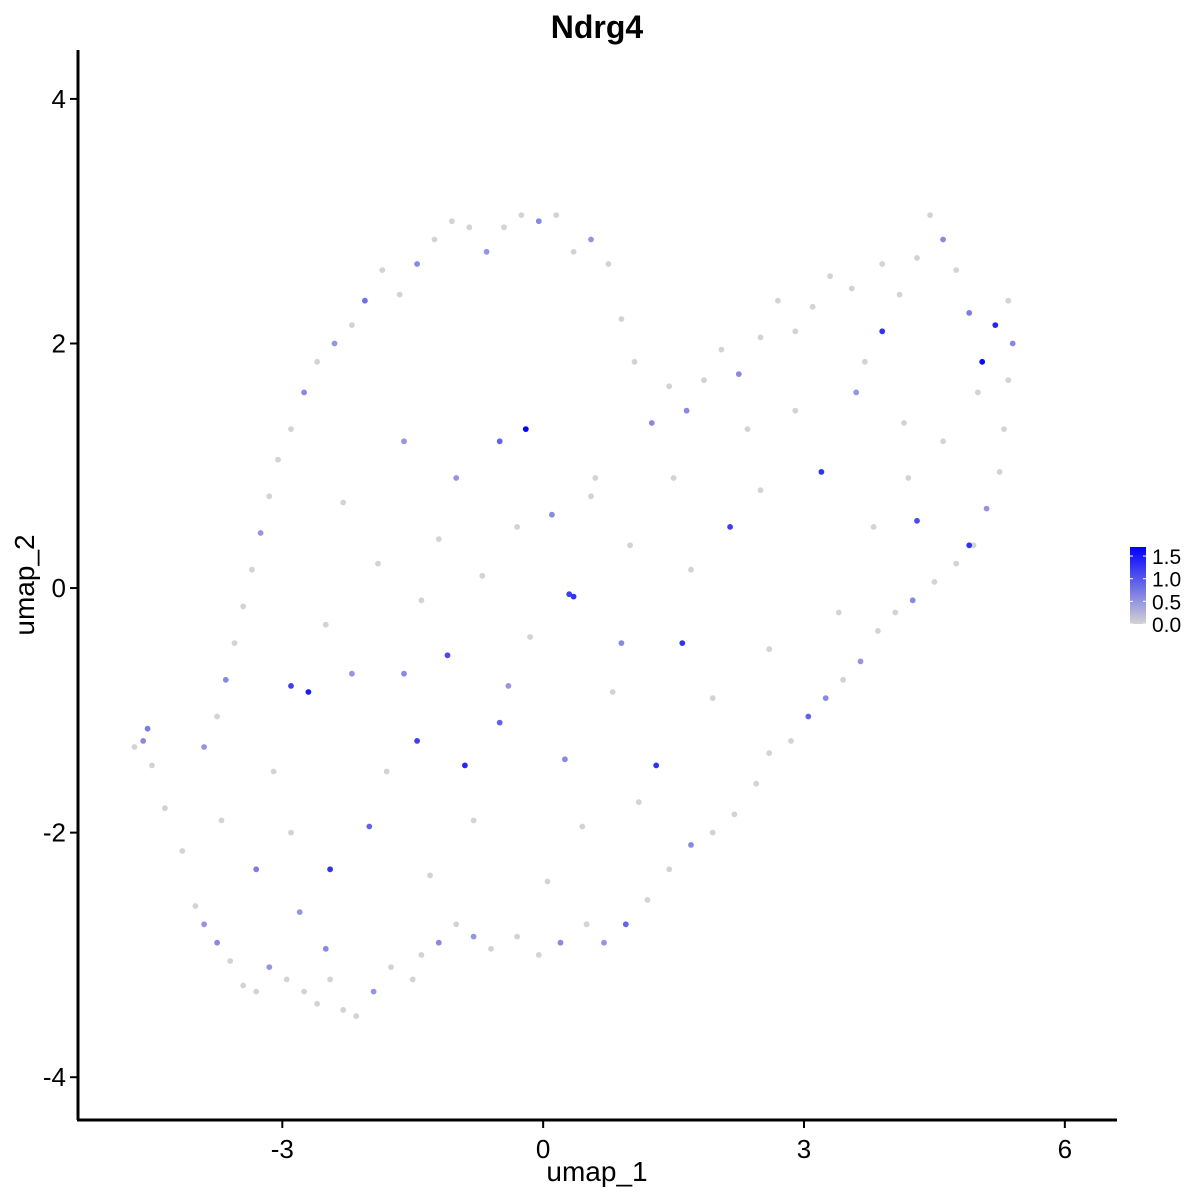 The height and width of the screenshot is (1200, 1200). I want to click on legend-colorbar, so click(1138, 585).